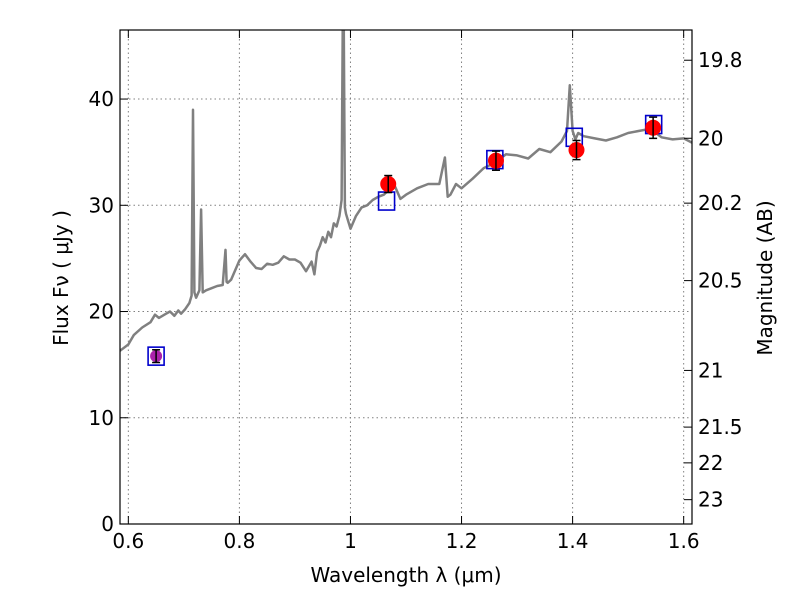  Describe the element at coordinates (101, 205) in the screenshot. I see `y-tick-label: 30` at that location.